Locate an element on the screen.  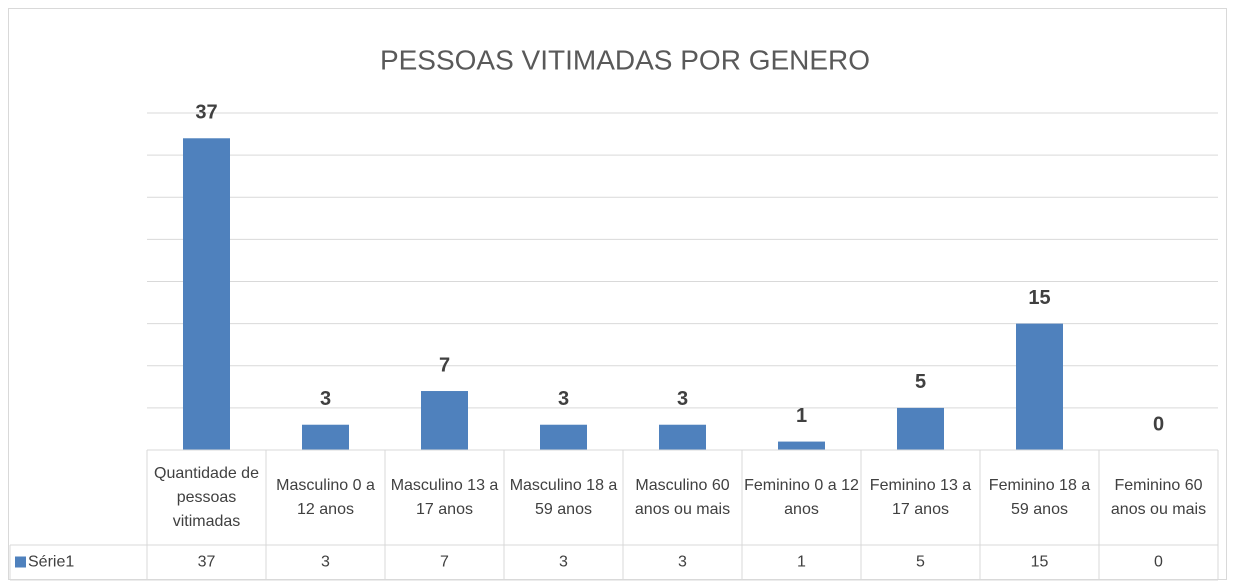
table-value: 7 is located at coordinates (444, 562).